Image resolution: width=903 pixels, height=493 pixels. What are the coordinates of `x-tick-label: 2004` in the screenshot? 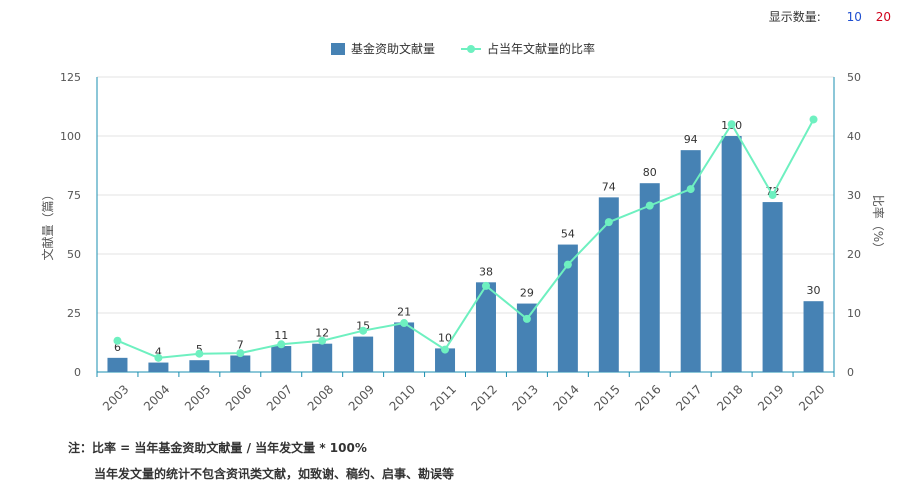 It's located at (156, 397).